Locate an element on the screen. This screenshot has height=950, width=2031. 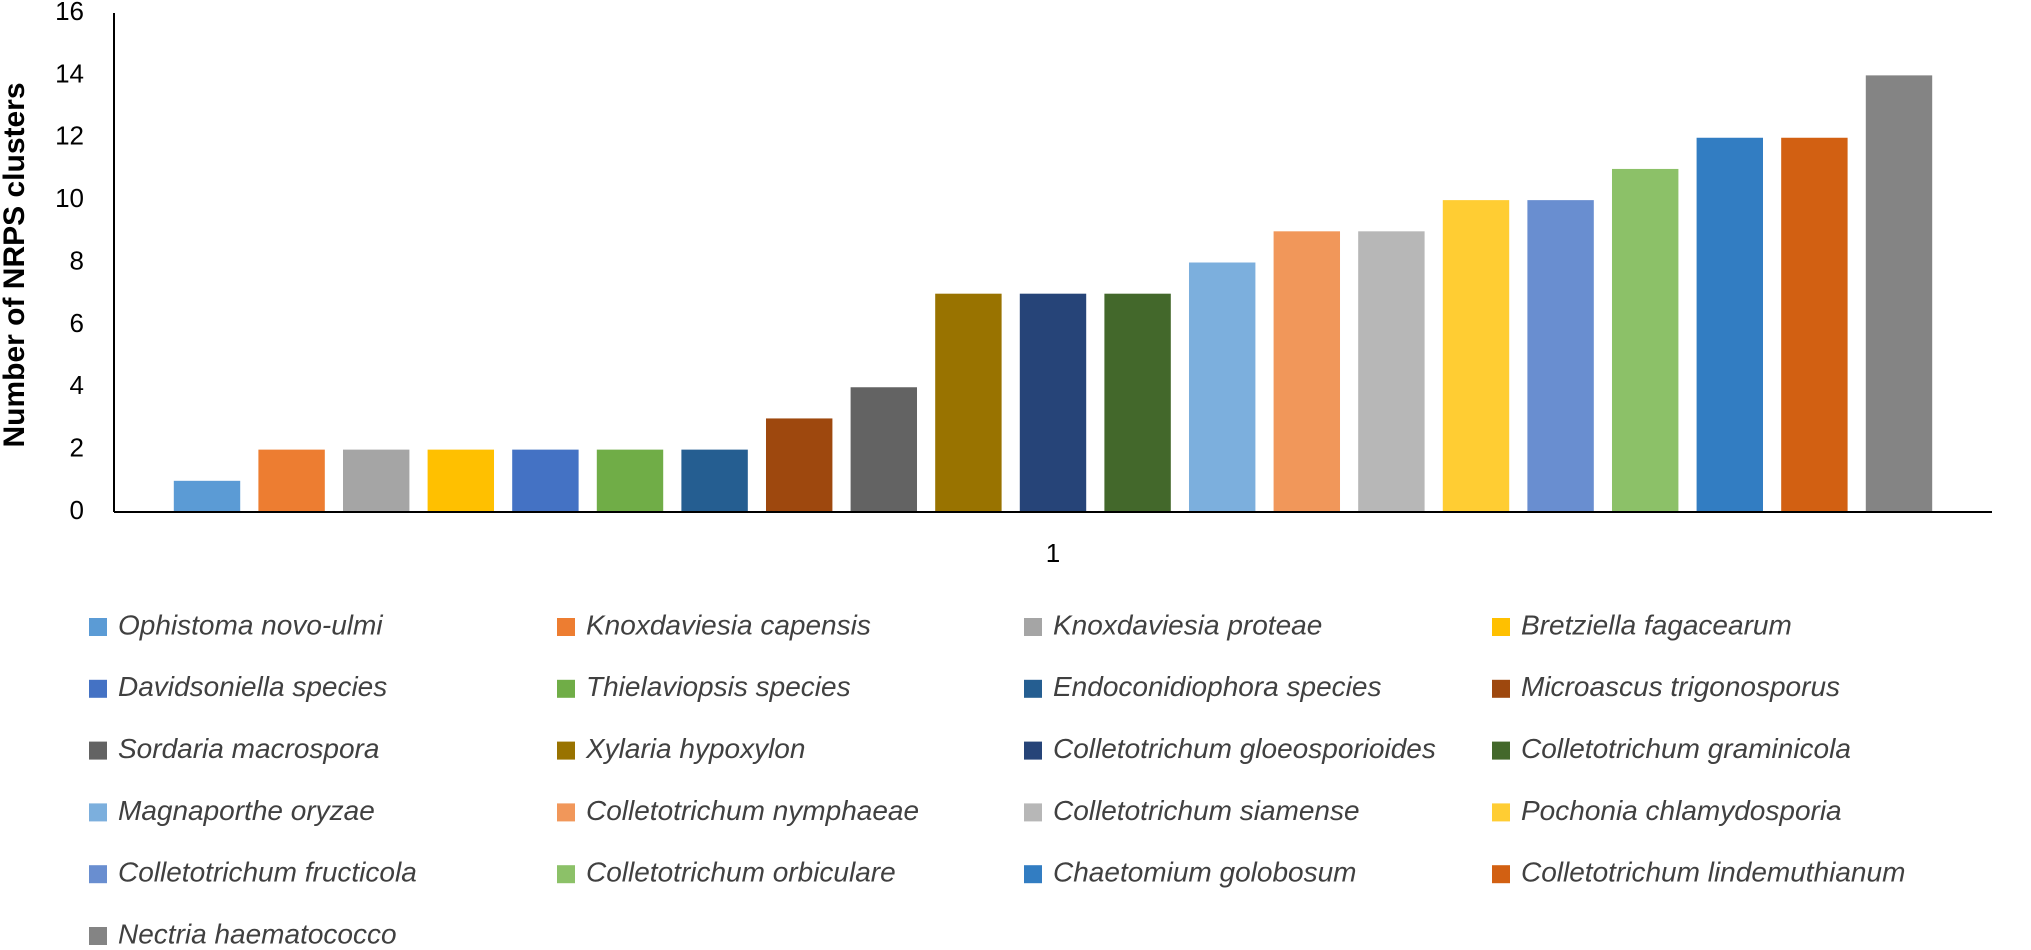
legend-label: Knoxdaviesia capensis is located at coordinates (728, 624).